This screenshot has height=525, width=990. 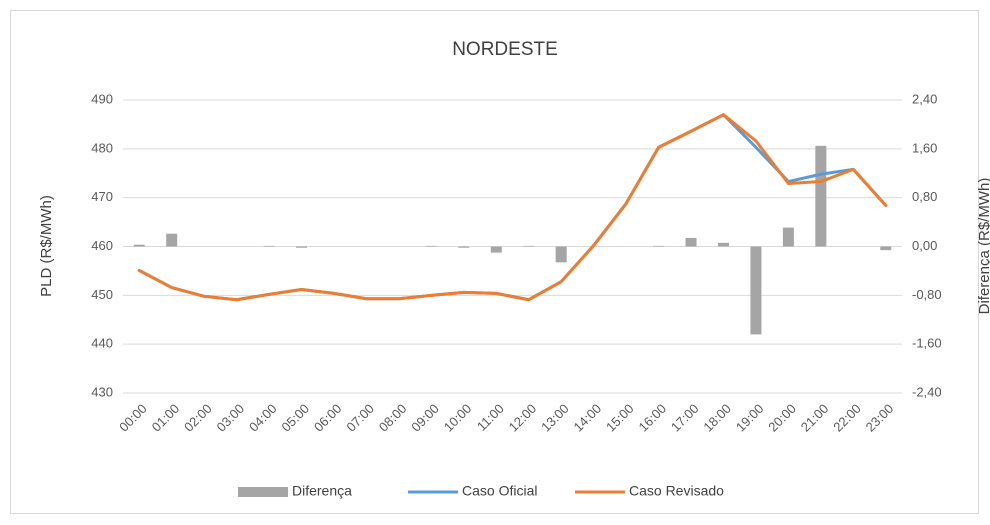 What do you see at coordinates (102, 245) in the screenshot?
I see `y-tick-label: 460` at bounding box center [102, 245].